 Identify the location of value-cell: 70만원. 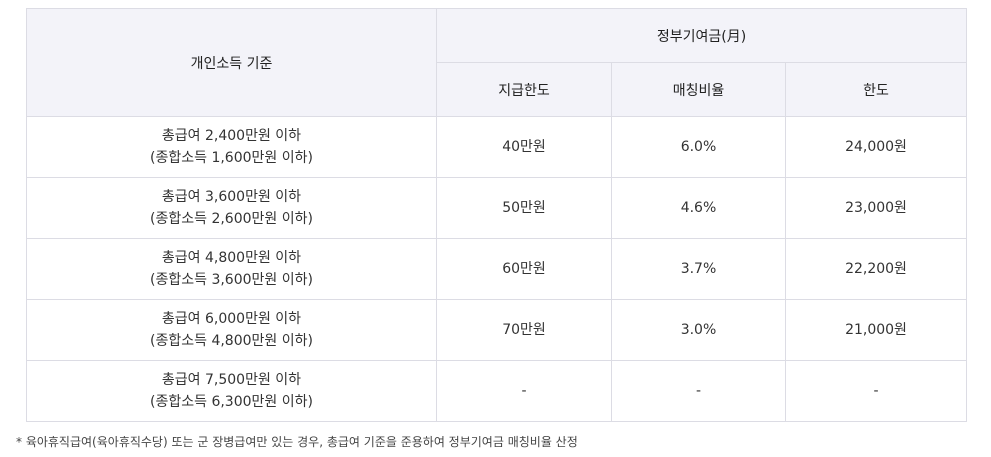
(524, 330).